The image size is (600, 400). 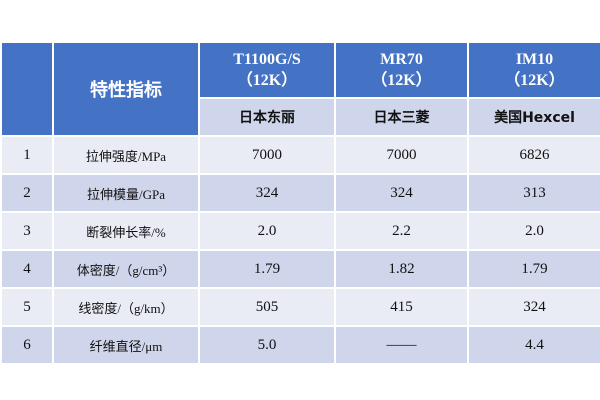 I want to click on header-index-cell, so click(x=27, y=89).